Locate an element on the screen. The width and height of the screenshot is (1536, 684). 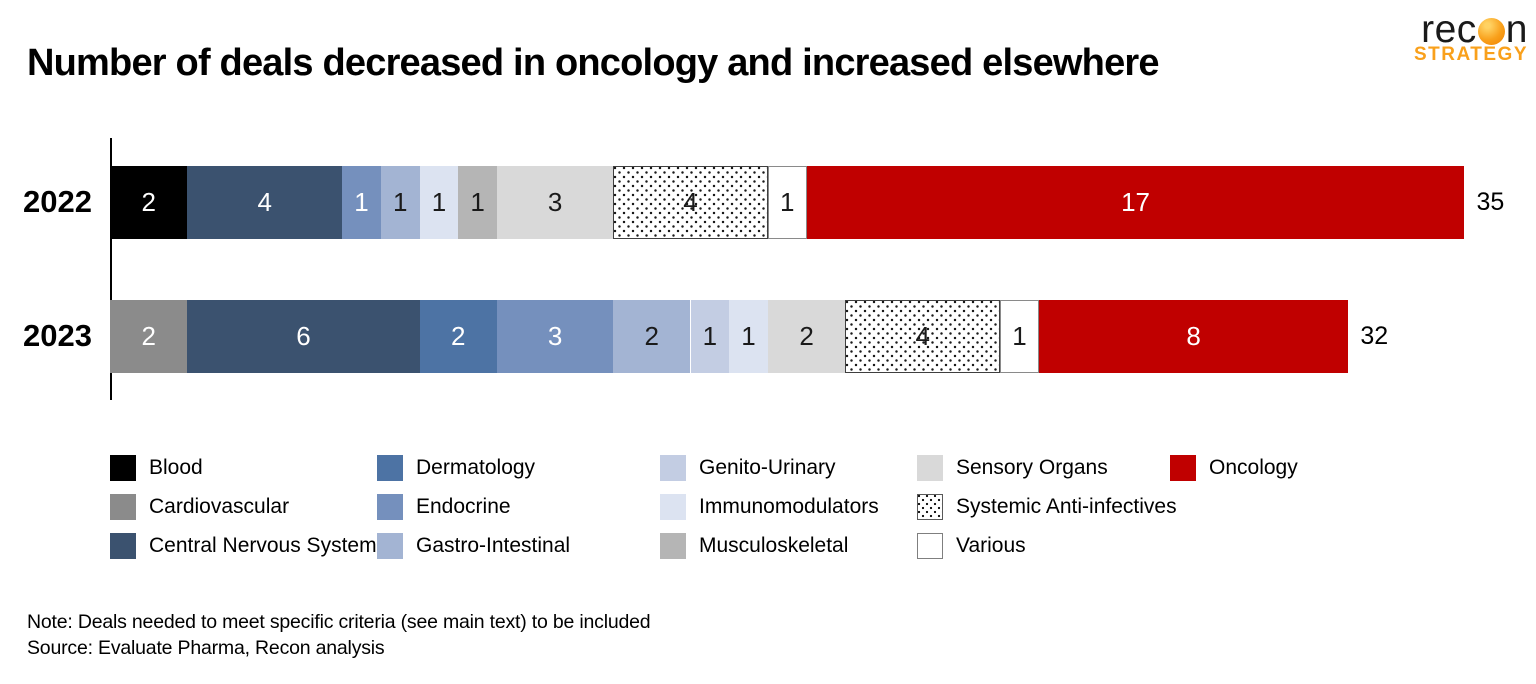
legend-item-various: Various is located at coordinates (971, 546).